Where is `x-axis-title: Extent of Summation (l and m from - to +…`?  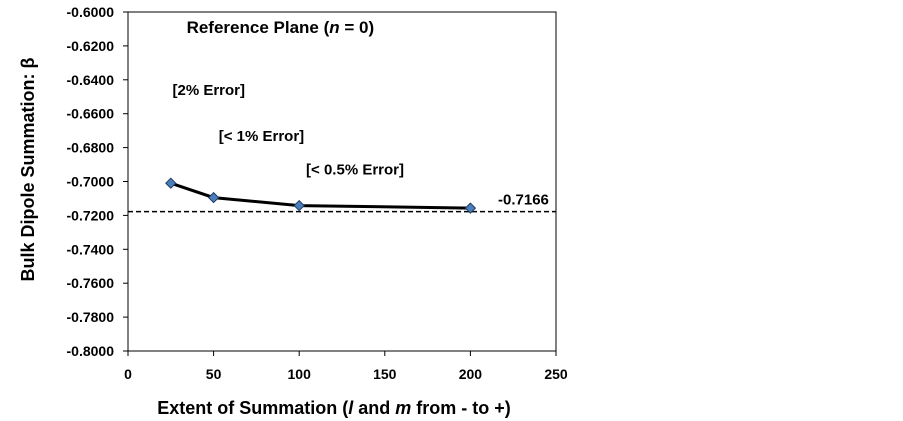 x-axis-title: Extent of Summation (l and m from - to +… is located at coordinates (334, 408).